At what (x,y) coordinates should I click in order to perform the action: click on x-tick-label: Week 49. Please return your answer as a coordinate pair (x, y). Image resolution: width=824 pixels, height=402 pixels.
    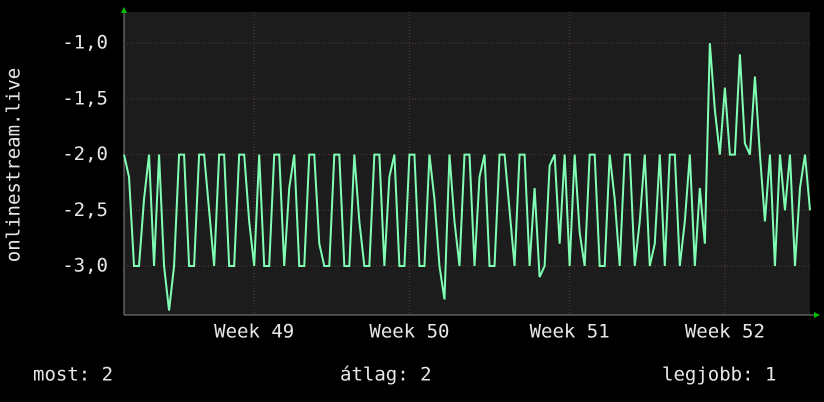
    Looking at the image, I should click on (254, 332).